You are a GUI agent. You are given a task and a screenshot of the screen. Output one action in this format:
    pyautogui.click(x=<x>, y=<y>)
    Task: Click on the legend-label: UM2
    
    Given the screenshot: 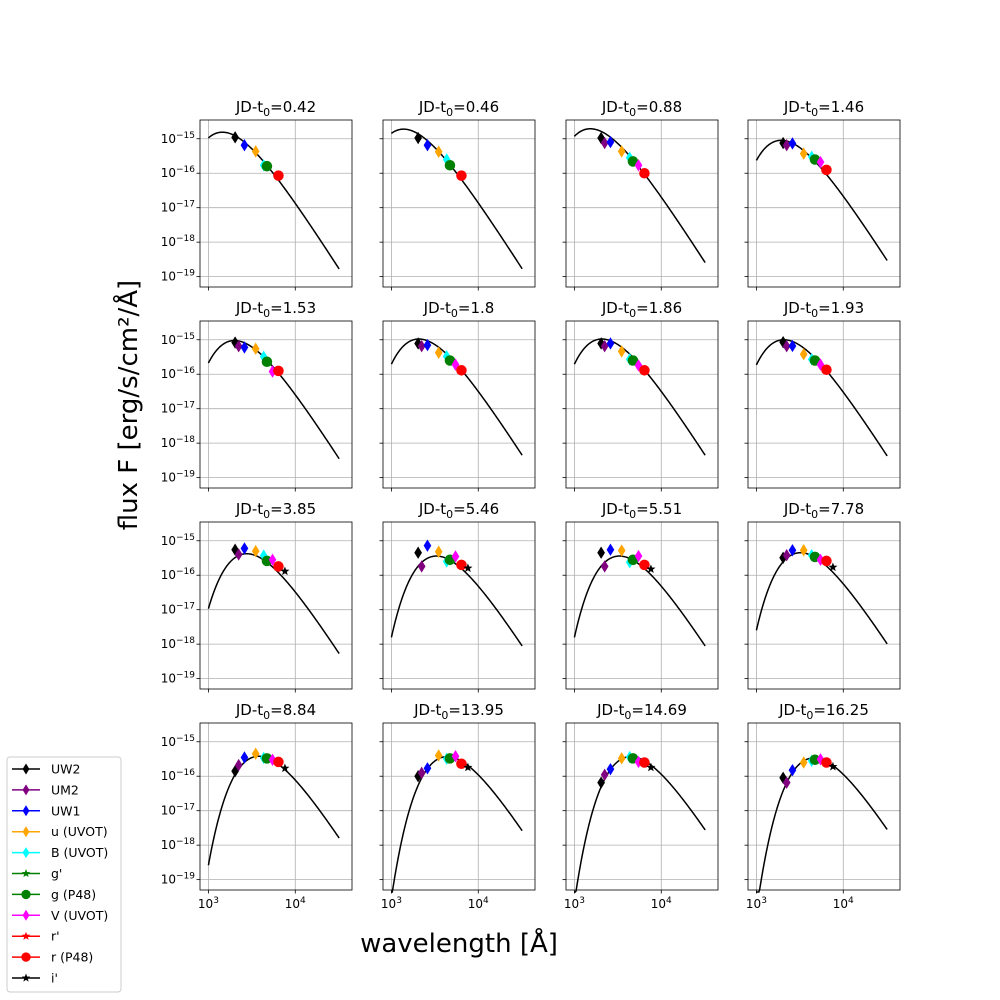 What is the action you would take?
    pyautogui.click(x=65, y=789)
    